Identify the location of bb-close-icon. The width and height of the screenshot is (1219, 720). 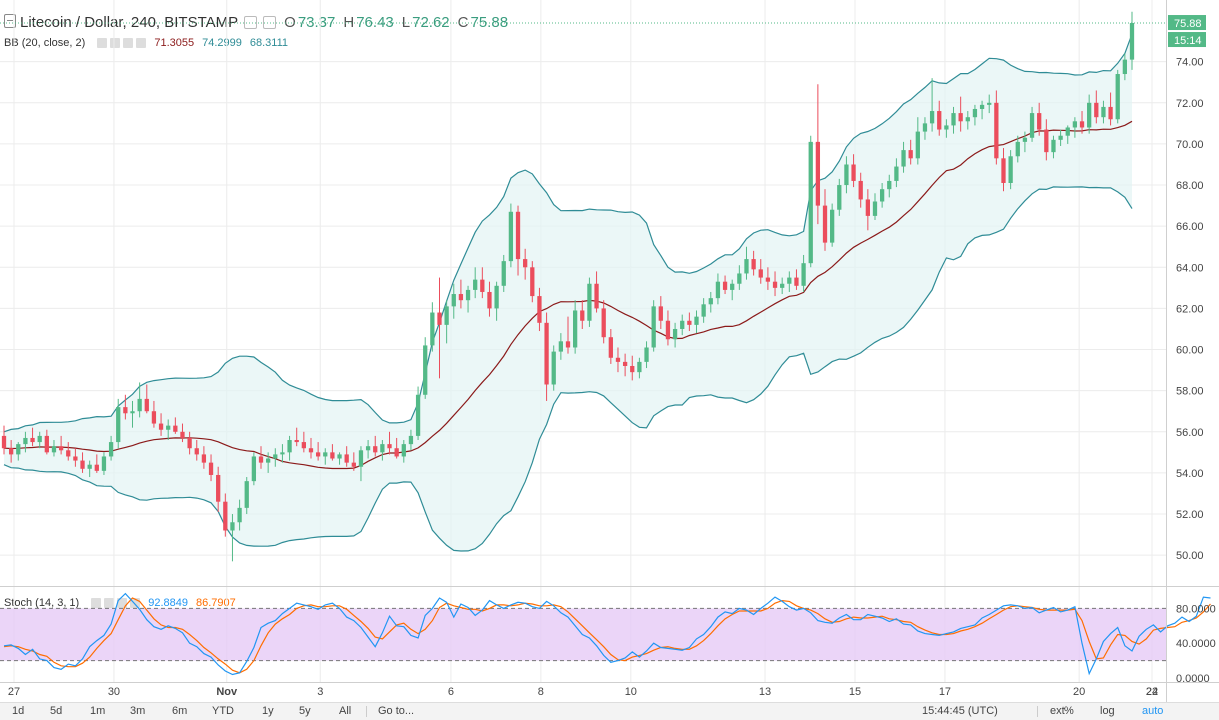
(141, 43).